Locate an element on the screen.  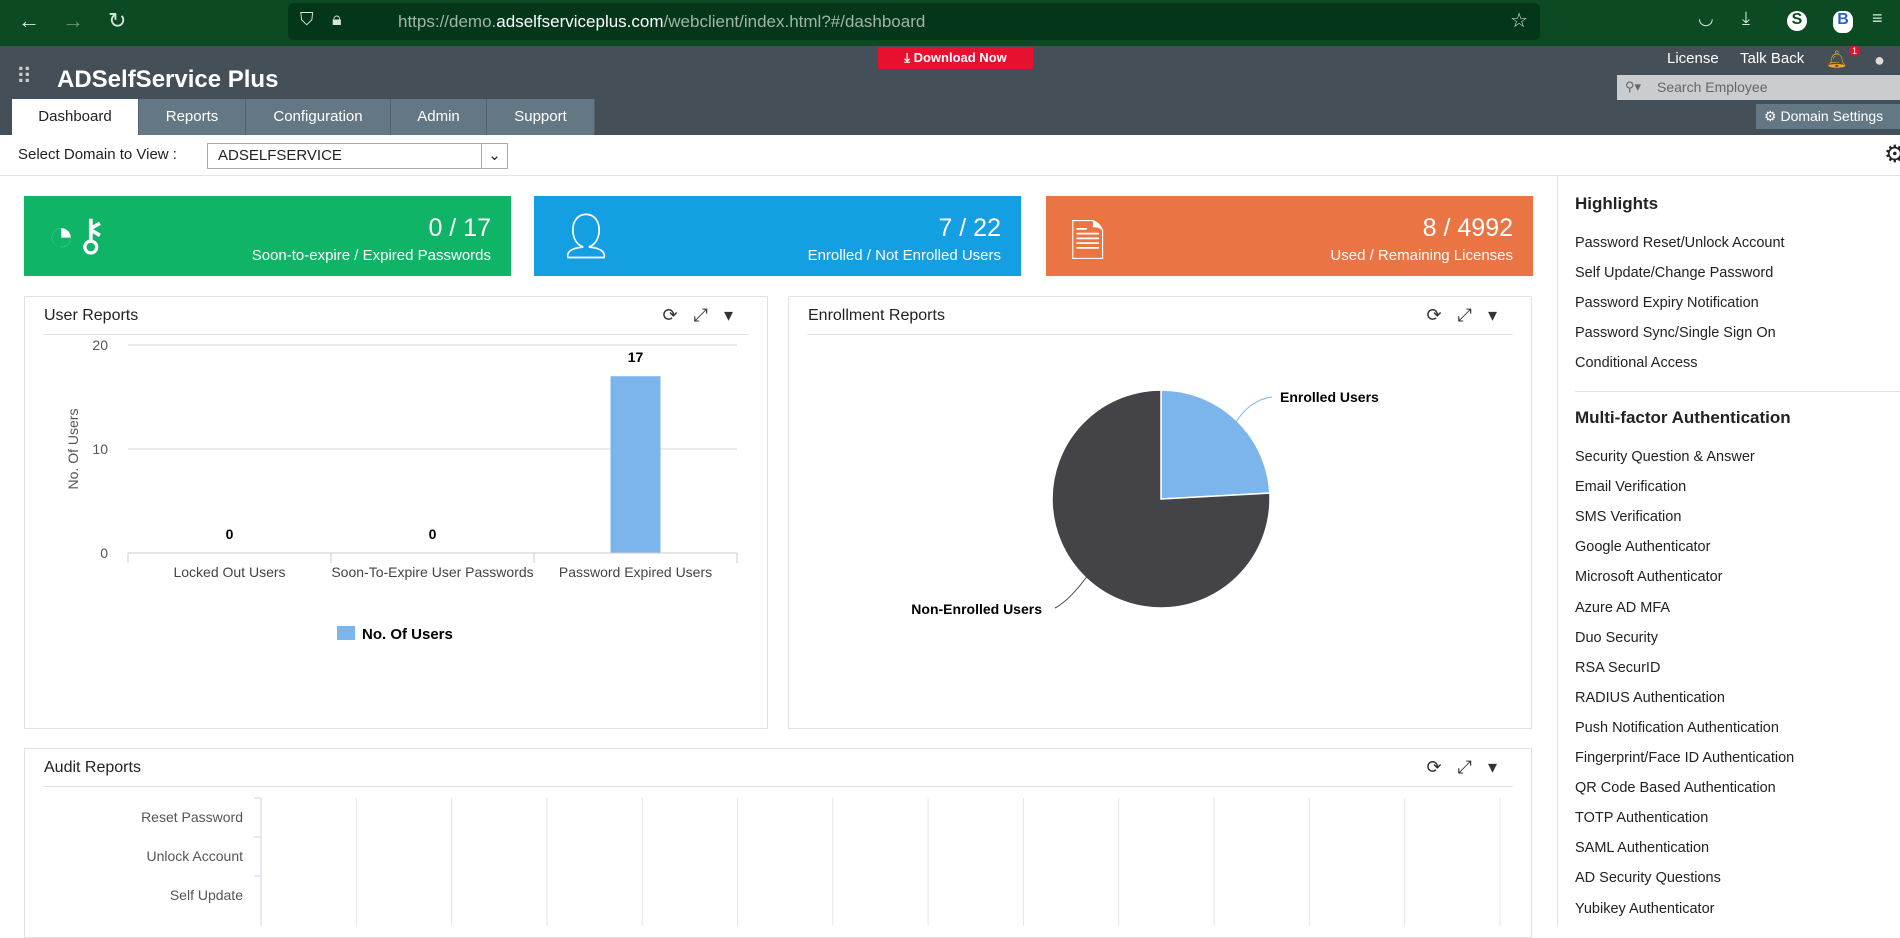
mfa-link: Push Notification Authentication is located at coordinates (1677, 727).